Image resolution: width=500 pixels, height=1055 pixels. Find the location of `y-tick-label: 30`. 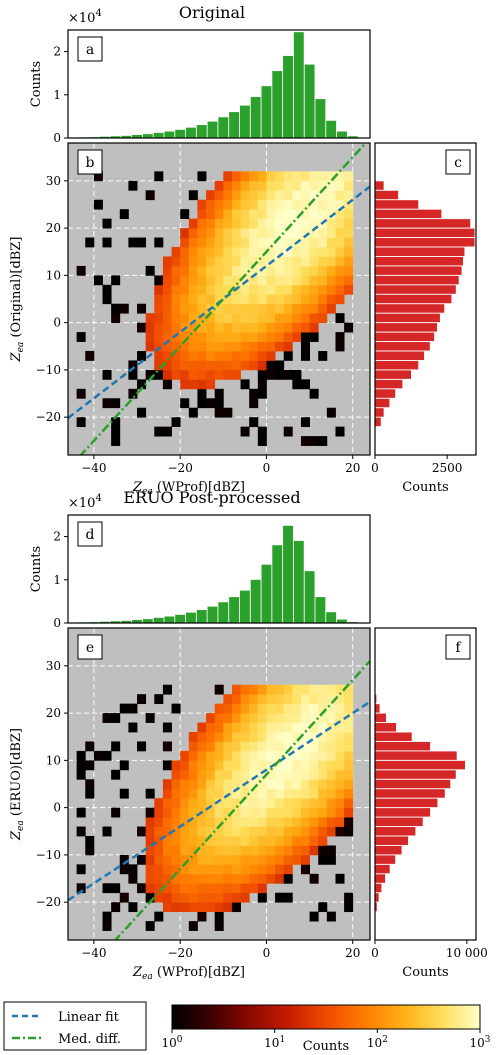

y-tick-label: 30 is located at coordinates (53, 181).